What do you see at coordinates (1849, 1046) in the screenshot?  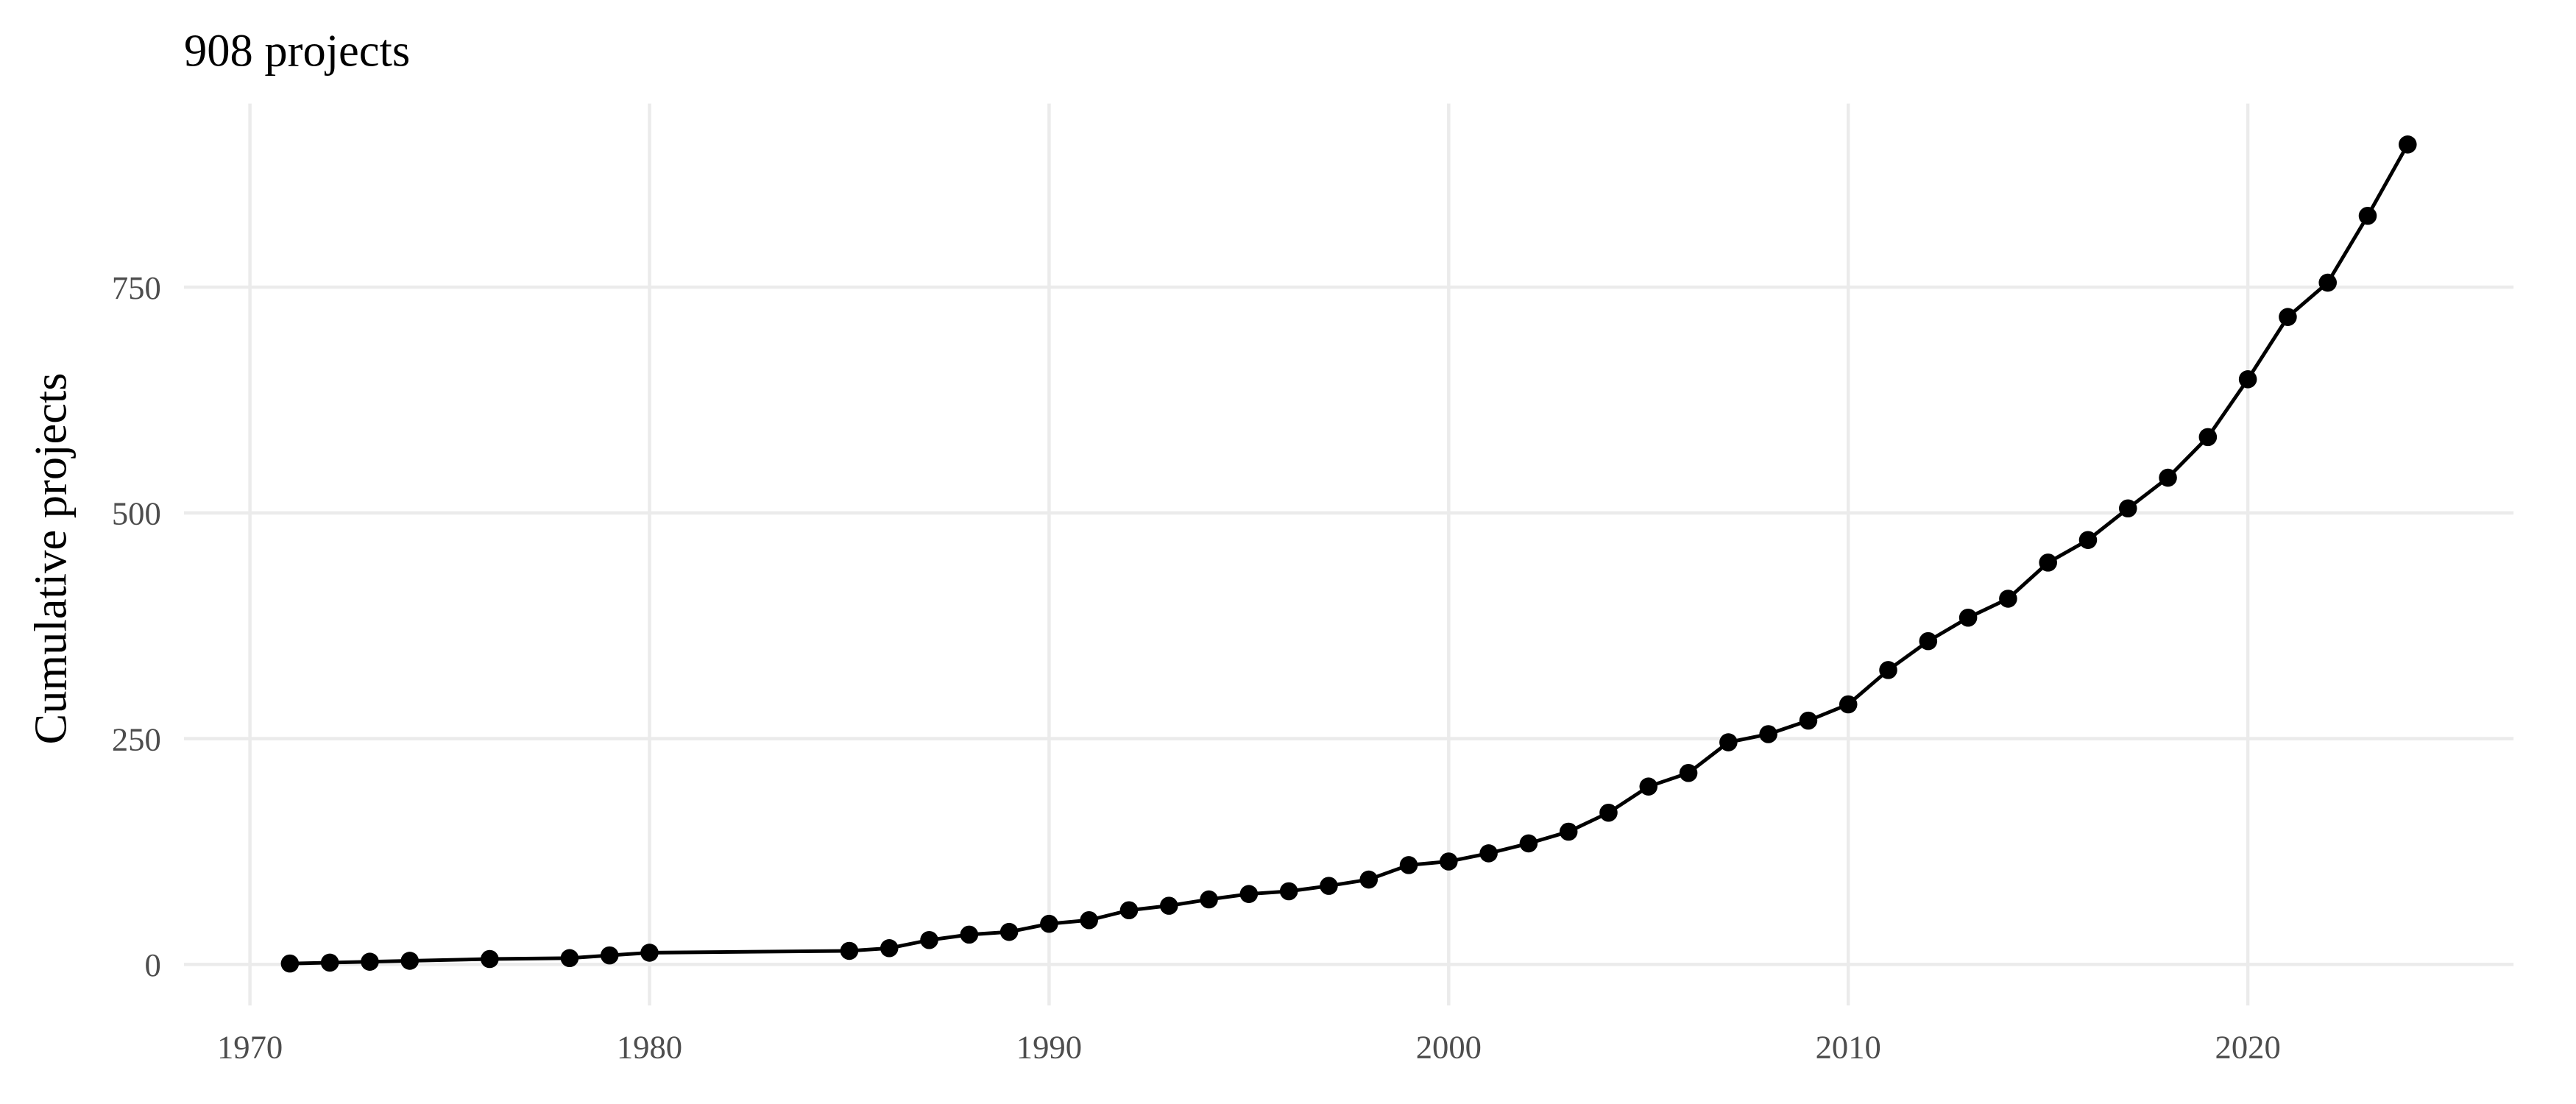 I see `x-tick-label: 2010` at bounding box center [1849, 1046].